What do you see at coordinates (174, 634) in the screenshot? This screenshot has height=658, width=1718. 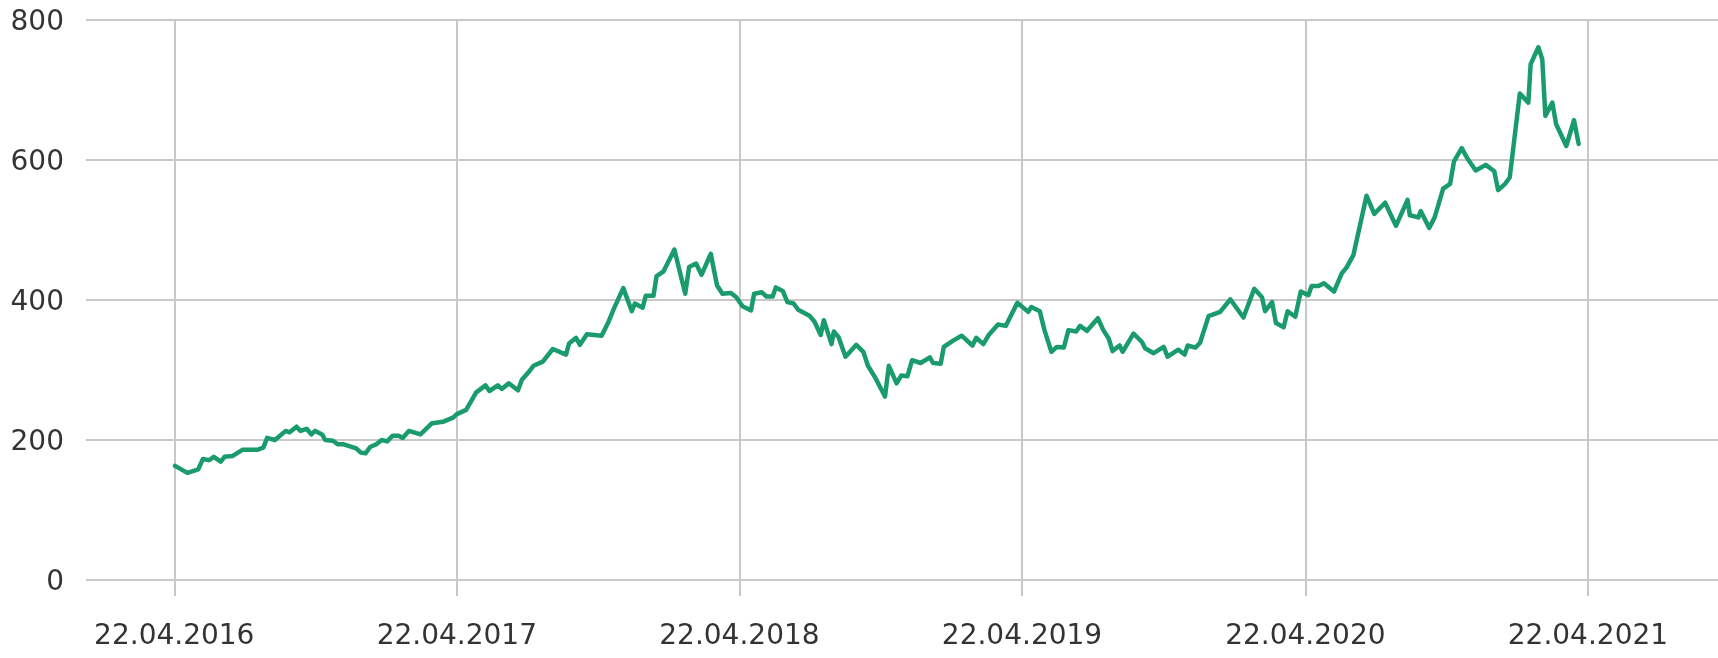 I see `x-tick-label: 22.04.2016` at bounding box center [174, 634].